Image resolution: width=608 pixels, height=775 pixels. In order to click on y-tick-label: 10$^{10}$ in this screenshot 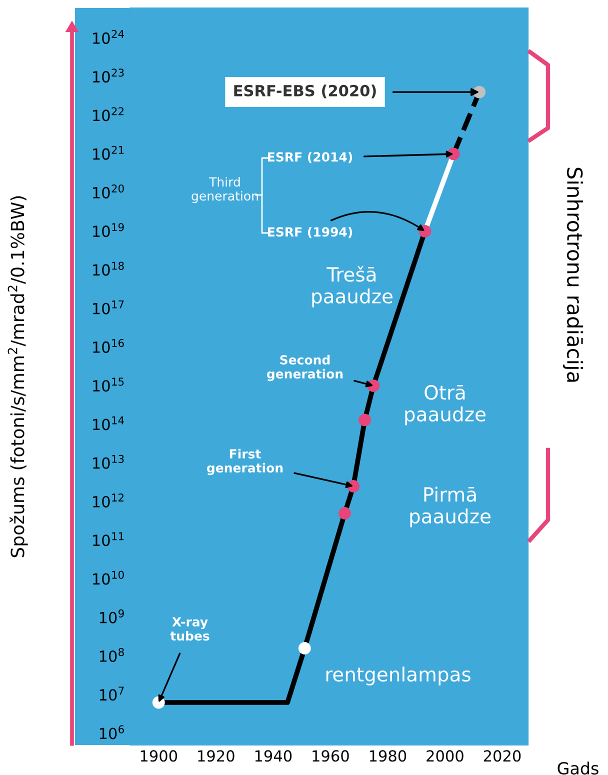, I will do `click(108, 577)`.